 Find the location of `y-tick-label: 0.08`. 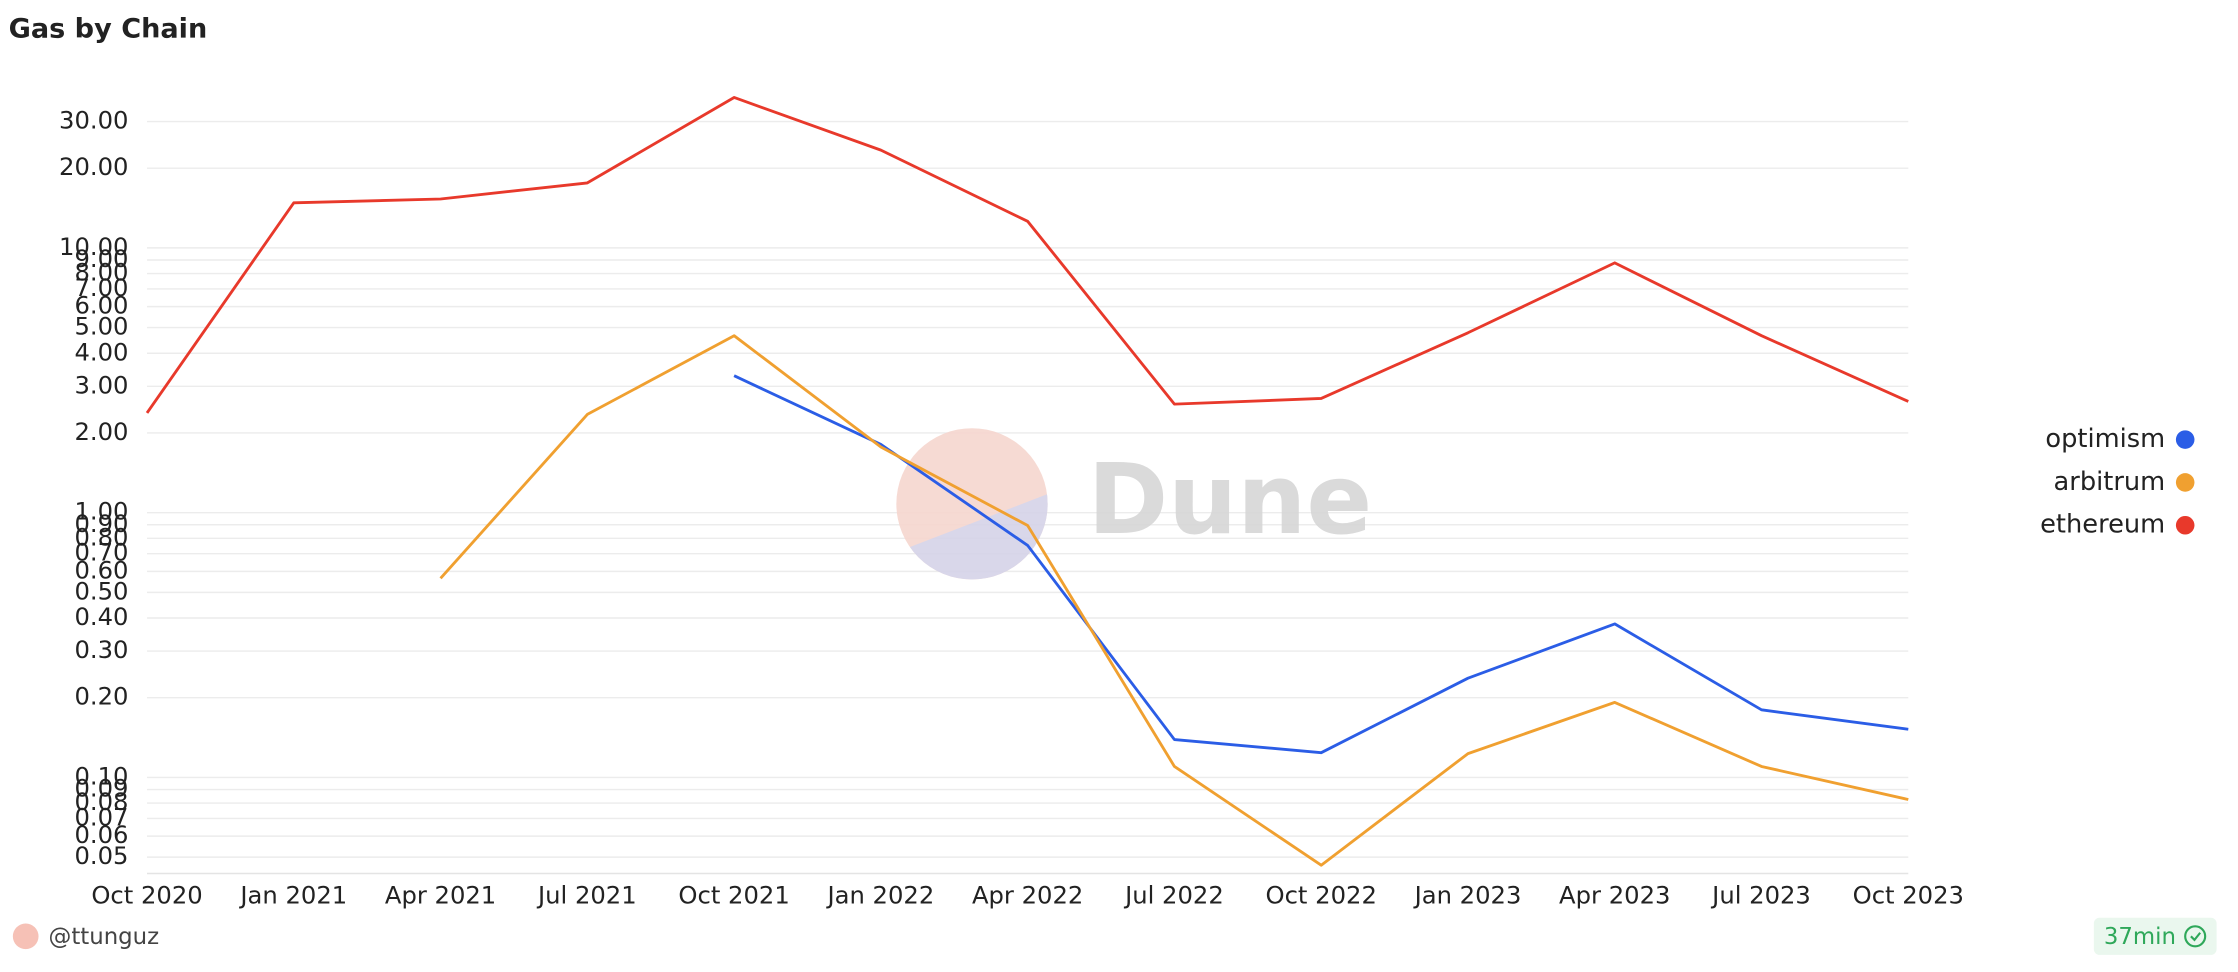

y-tick-label: 0.08 is located at coordinates (101, 801).